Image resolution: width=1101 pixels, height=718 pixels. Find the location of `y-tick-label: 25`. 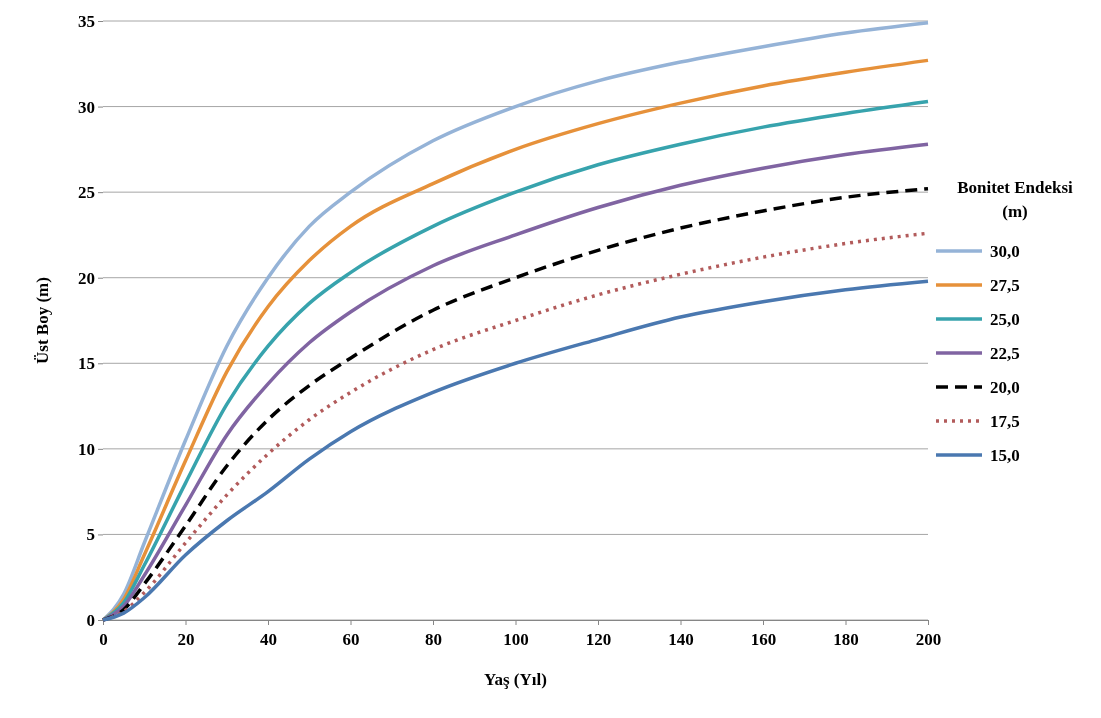

y-tick-label: 25 is located at coordinates (86, 193).